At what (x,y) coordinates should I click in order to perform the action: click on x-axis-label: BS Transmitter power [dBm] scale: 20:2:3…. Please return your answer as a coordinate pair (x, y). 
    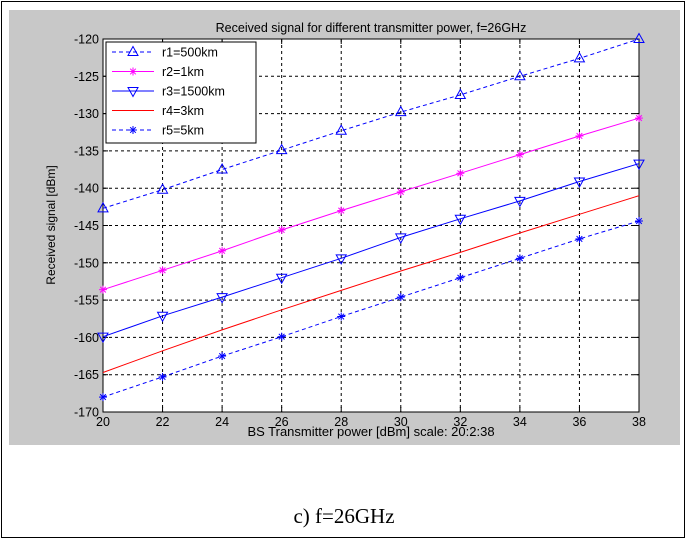
    Looking at the image, I should click on (370, 431).